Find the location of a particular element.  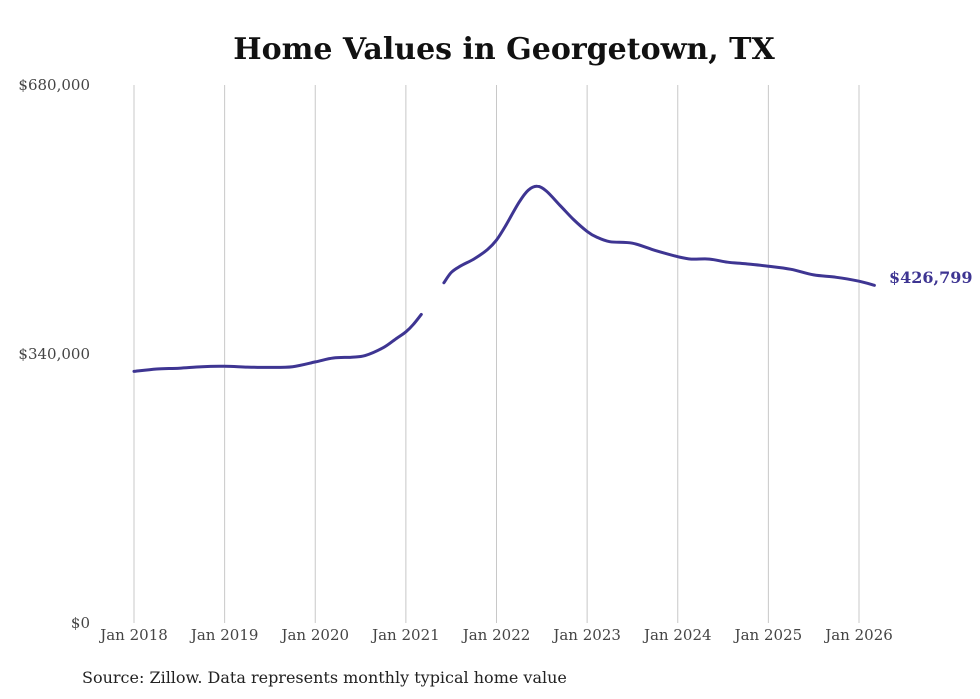

x-tick-label: Jan 2022 is located at coordinates (496, 635).